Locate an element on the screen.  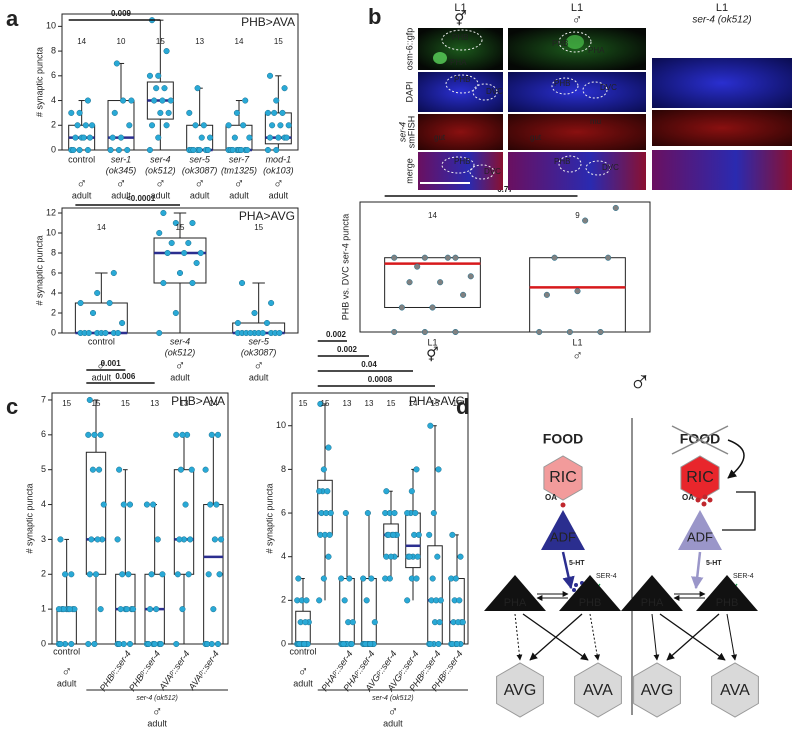
outline is located at coordinates (458, 165).